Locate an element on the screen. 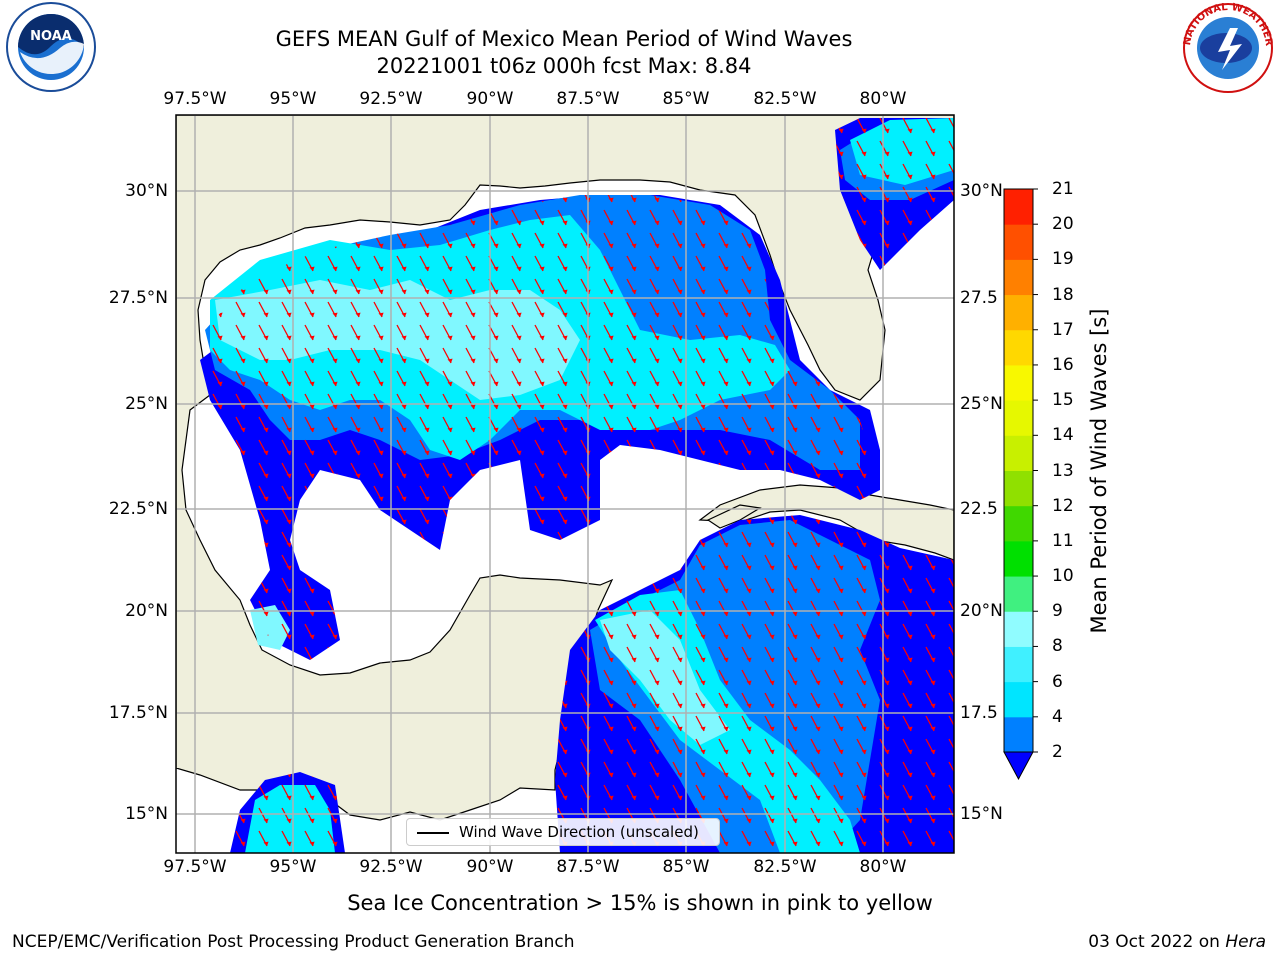 This screenshot has height=960, width=1280. tick-label: 17.5 is located at coordinates (979, 713).